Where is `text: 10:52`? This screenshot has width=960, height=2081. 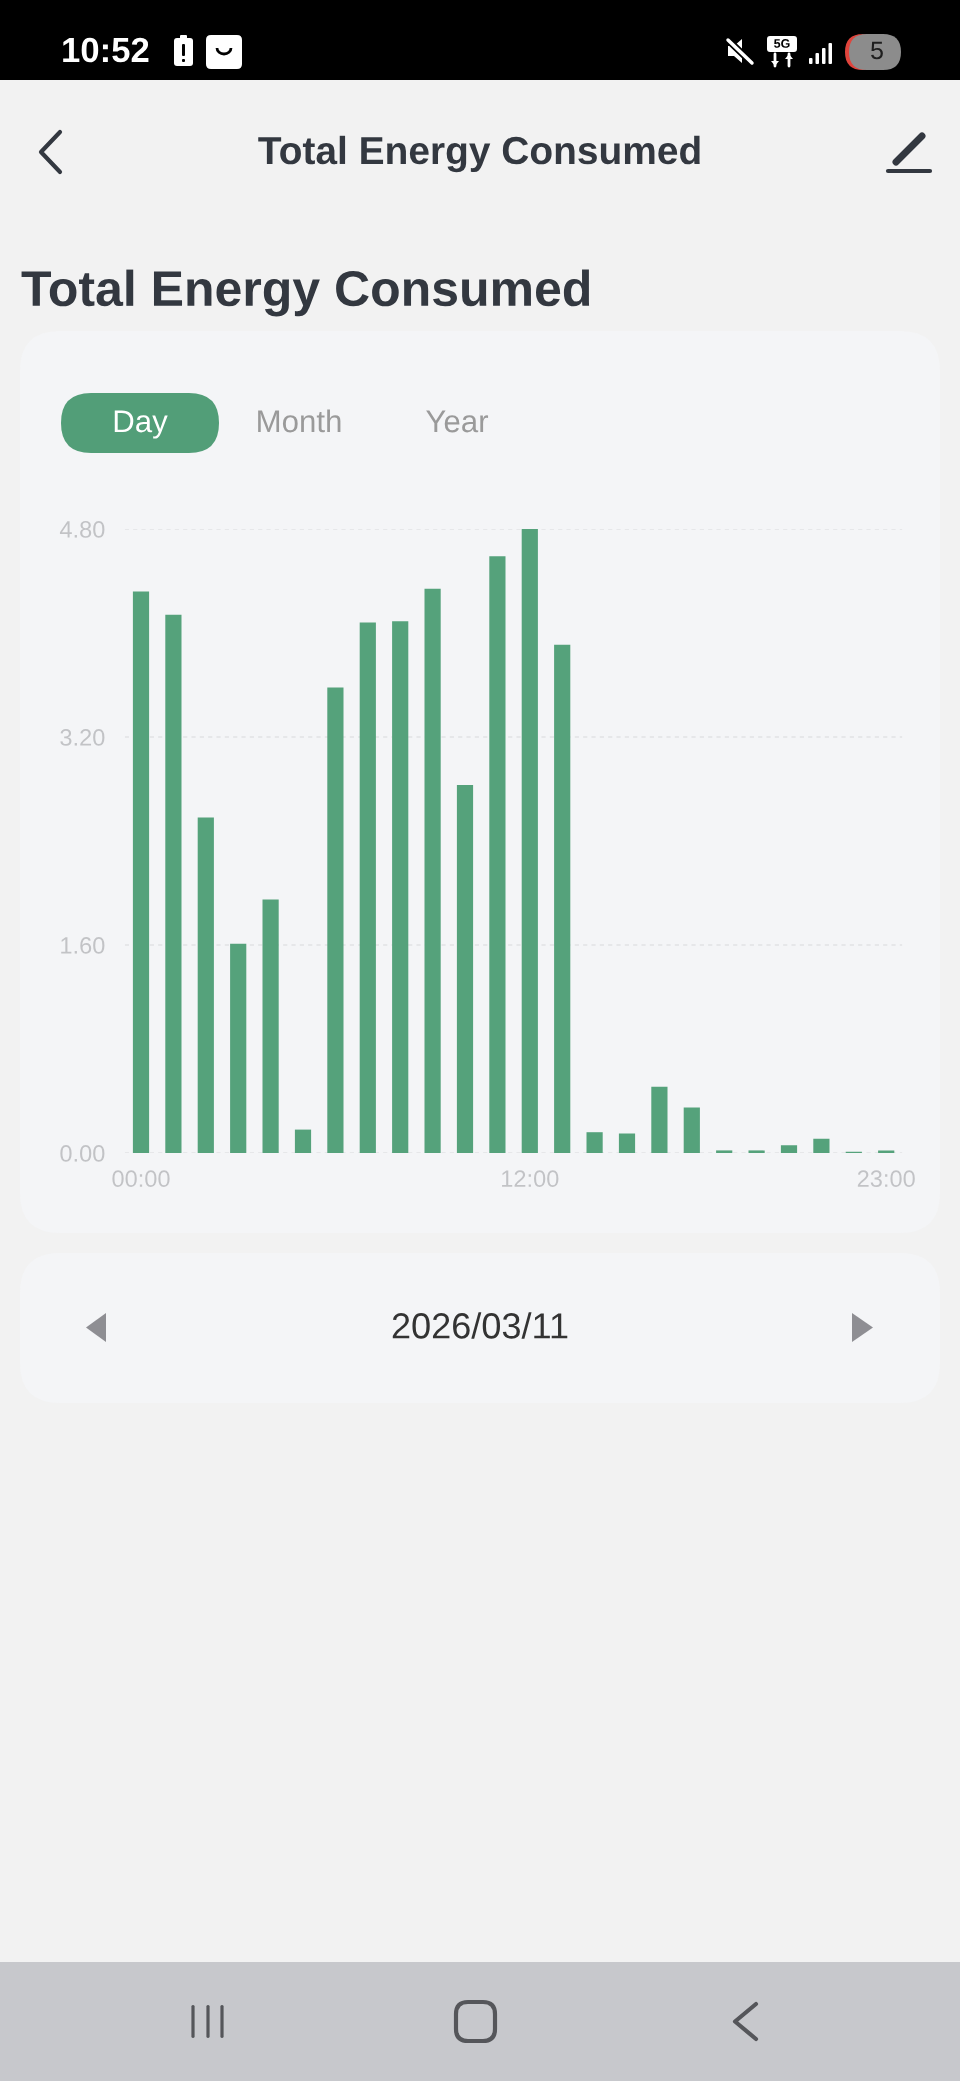 text: 10:52 is located at coordinates (106, 50).